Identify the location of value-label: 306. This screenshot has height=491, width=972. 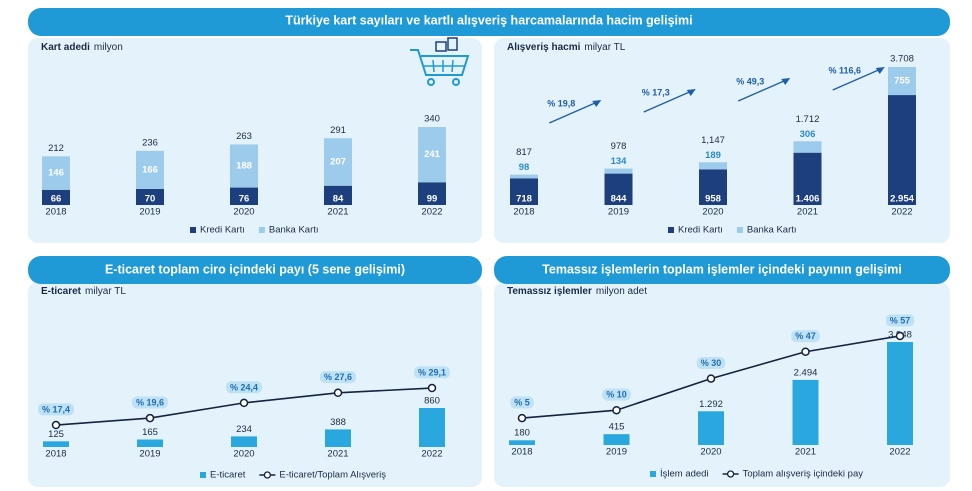
(808, 134).